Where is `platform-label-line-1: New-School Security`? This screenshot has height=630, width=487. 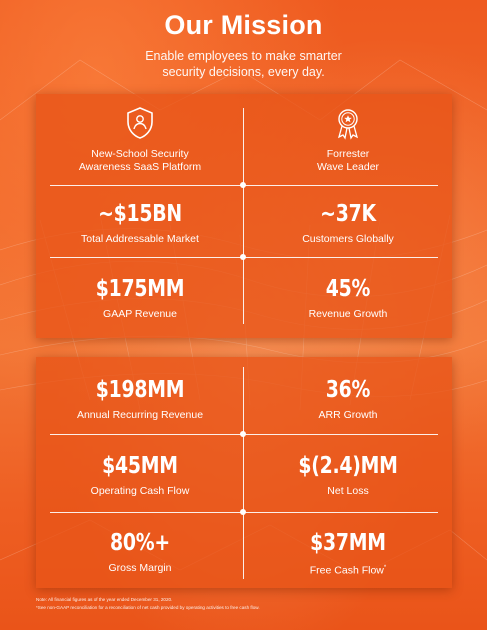 platform-label-line-1: New-School Security is located at coordinates (140, 154).